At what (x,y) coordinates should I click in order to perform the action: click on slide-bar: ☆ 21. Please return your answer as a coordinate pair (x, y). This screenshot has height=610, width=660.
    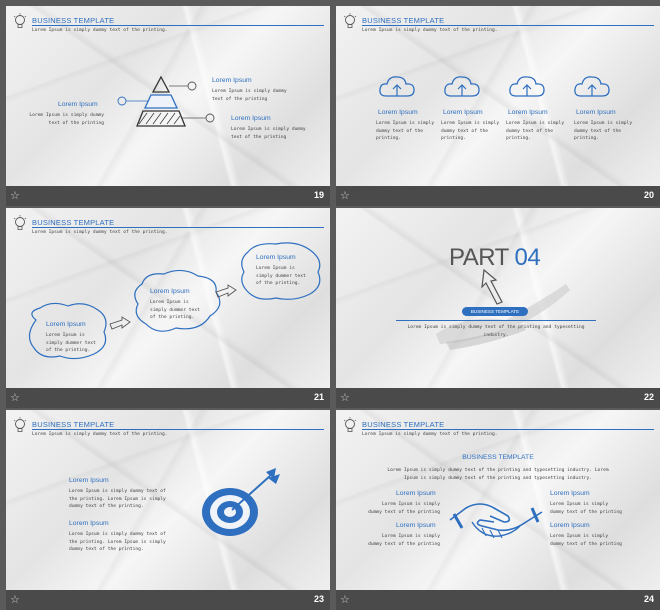
    Looking at the image, I should click on (168, 398).